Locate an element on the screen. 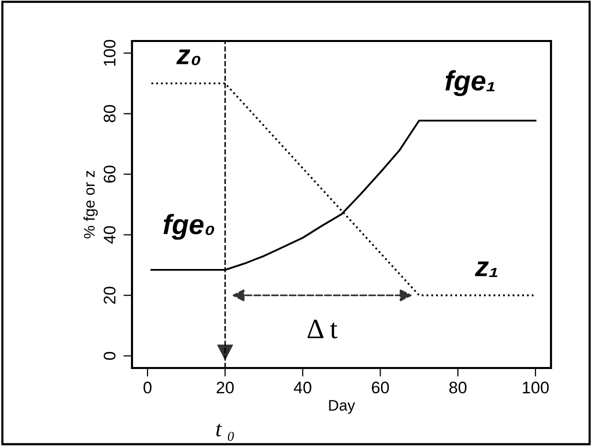 Image resolution: width=592 pixels, height=446 pixels. annotation: Δ t is located at coordinates (323, 329).